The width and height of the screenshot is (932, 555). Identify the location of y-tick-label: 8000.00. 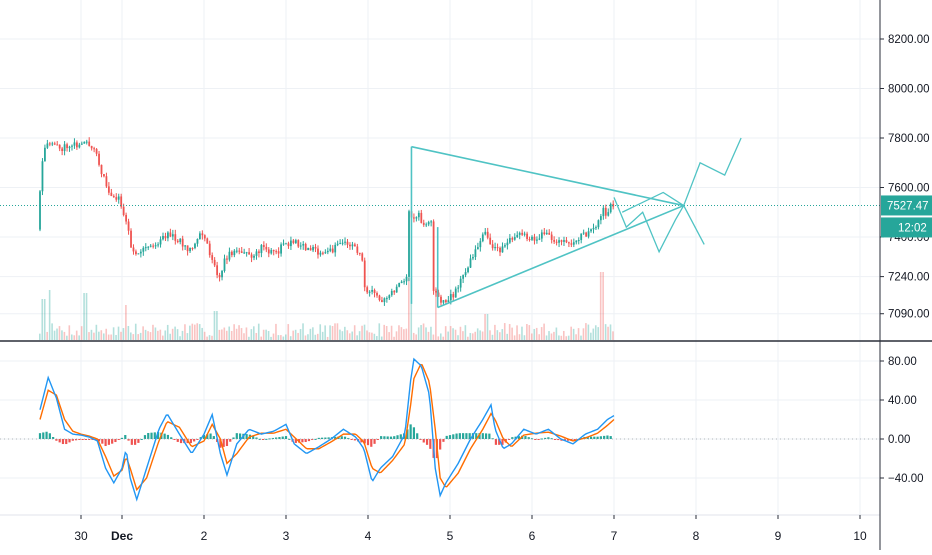
(909, 90).